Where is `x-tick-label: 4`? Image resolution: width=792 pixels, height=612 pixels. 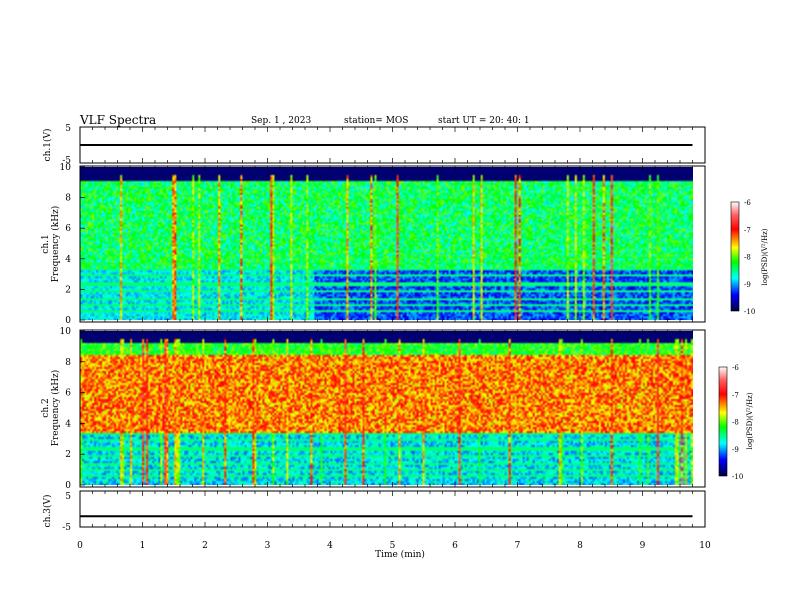 x-tick-label: 4 is located at coordinates (330, 546).